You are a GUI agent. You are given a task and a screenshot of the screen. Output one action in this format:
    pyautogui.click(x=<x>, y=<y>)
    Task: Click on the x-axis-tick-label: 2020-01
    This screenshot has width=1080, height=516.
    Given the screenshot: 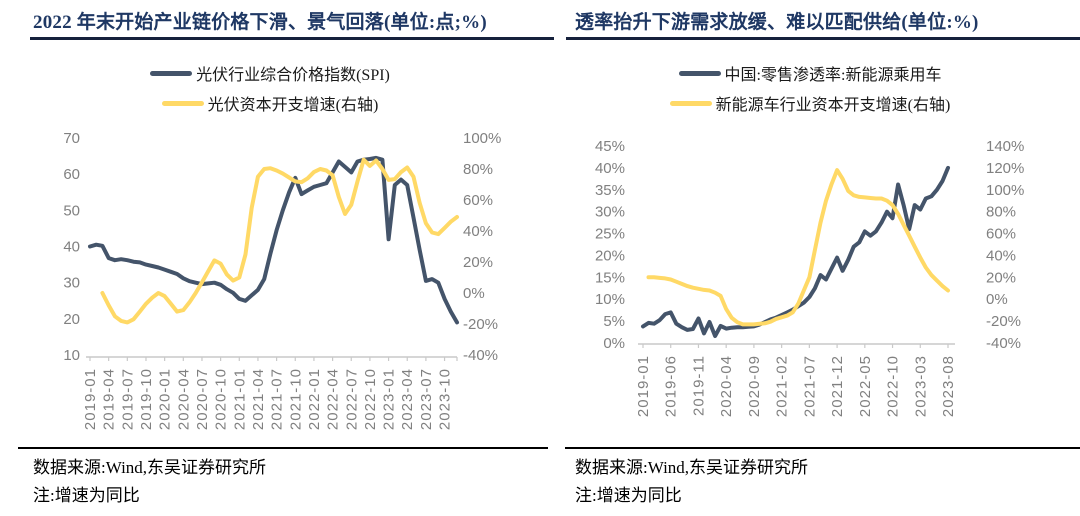 What is the action you would take?
    pyautogui.click(x=165, y=399)
    